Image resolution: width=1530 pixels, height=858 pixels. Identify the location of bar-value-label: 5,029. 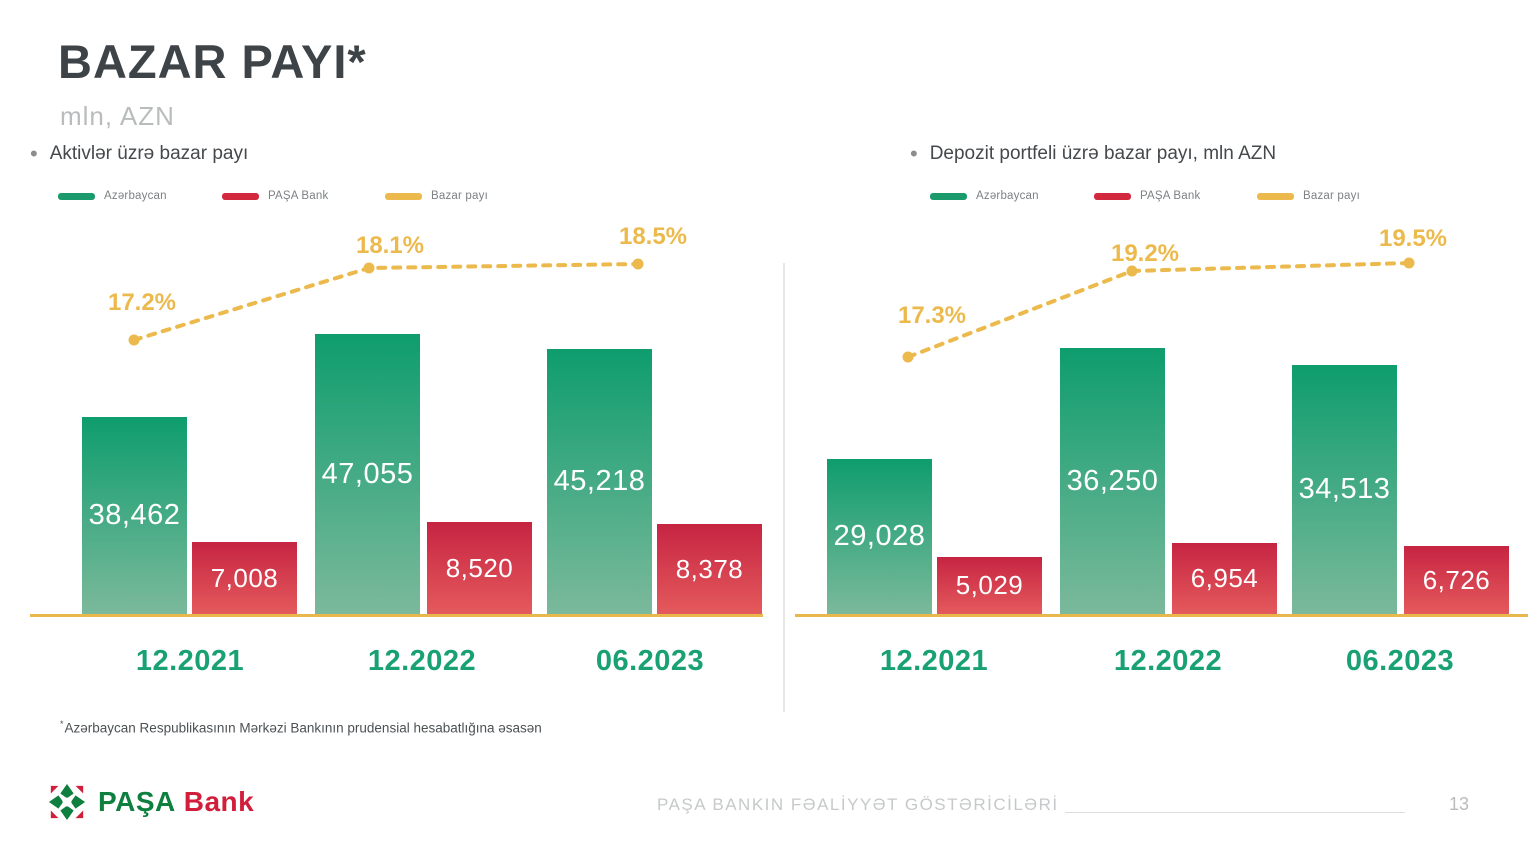
(989, 585).